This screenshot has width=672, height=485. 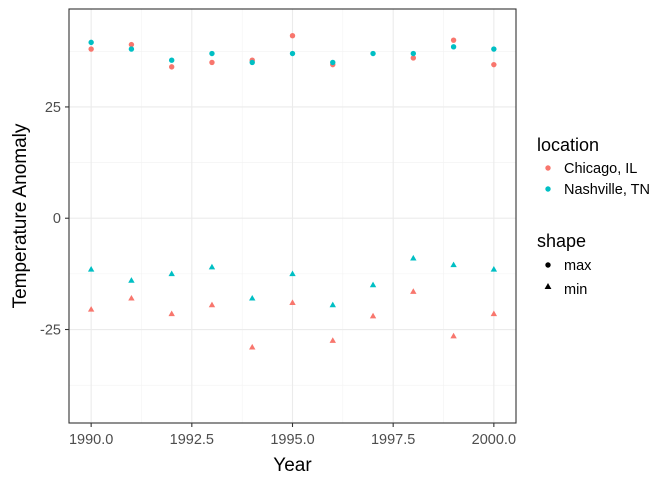 What do you see at coordinates (292, 465) in the screenshot?
I see `x-axis-label: Year` at bounding box center [292, 465].